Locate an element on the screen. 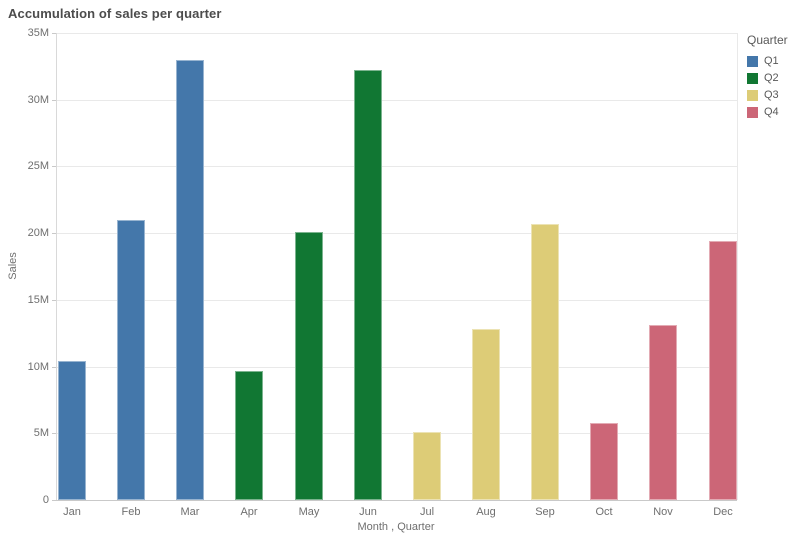 The height and width of the screenshot is (544, 799). x-tick-label-nov: Nov is located at coordinates (663, 512).